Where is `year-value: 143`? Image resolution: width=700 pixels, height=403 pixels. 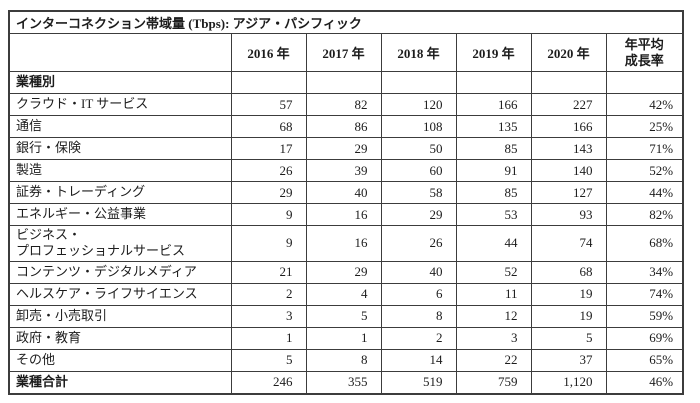 year-value: 143 is located at coordinates (568, 148).